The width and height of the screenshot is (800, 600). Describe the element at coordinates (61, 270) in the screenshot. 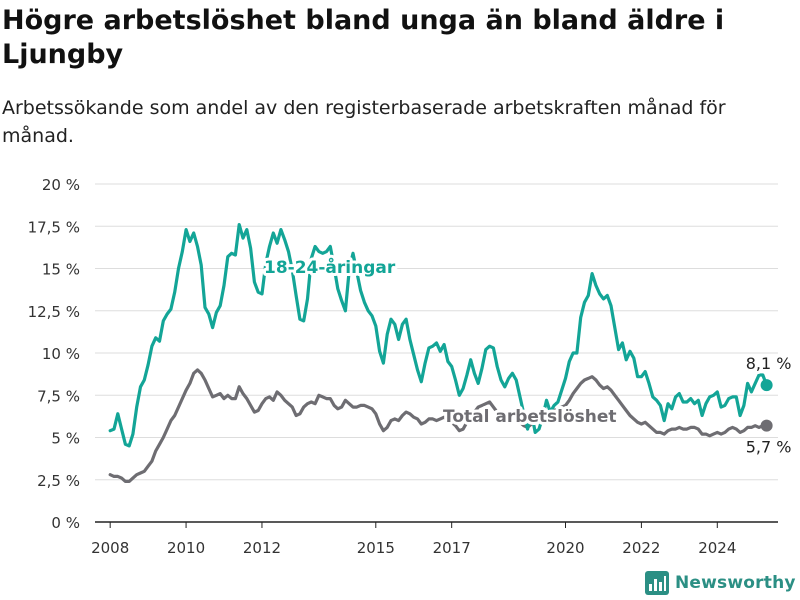

I see `y-tick-label: 15 %` at that location.